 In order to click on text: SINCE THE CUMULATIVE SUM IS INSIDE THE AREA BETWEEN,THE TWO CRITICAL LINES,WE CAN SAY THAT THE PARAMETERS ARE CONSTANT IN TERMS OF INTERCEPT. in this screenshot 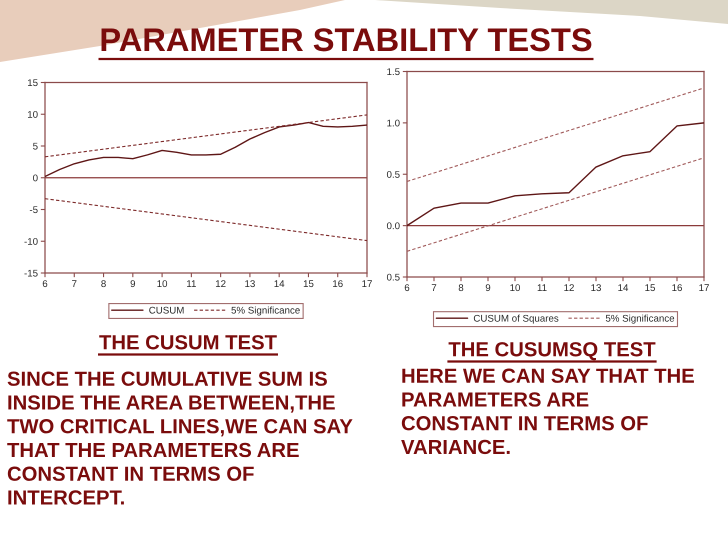, I will do `click(180, 438)`.